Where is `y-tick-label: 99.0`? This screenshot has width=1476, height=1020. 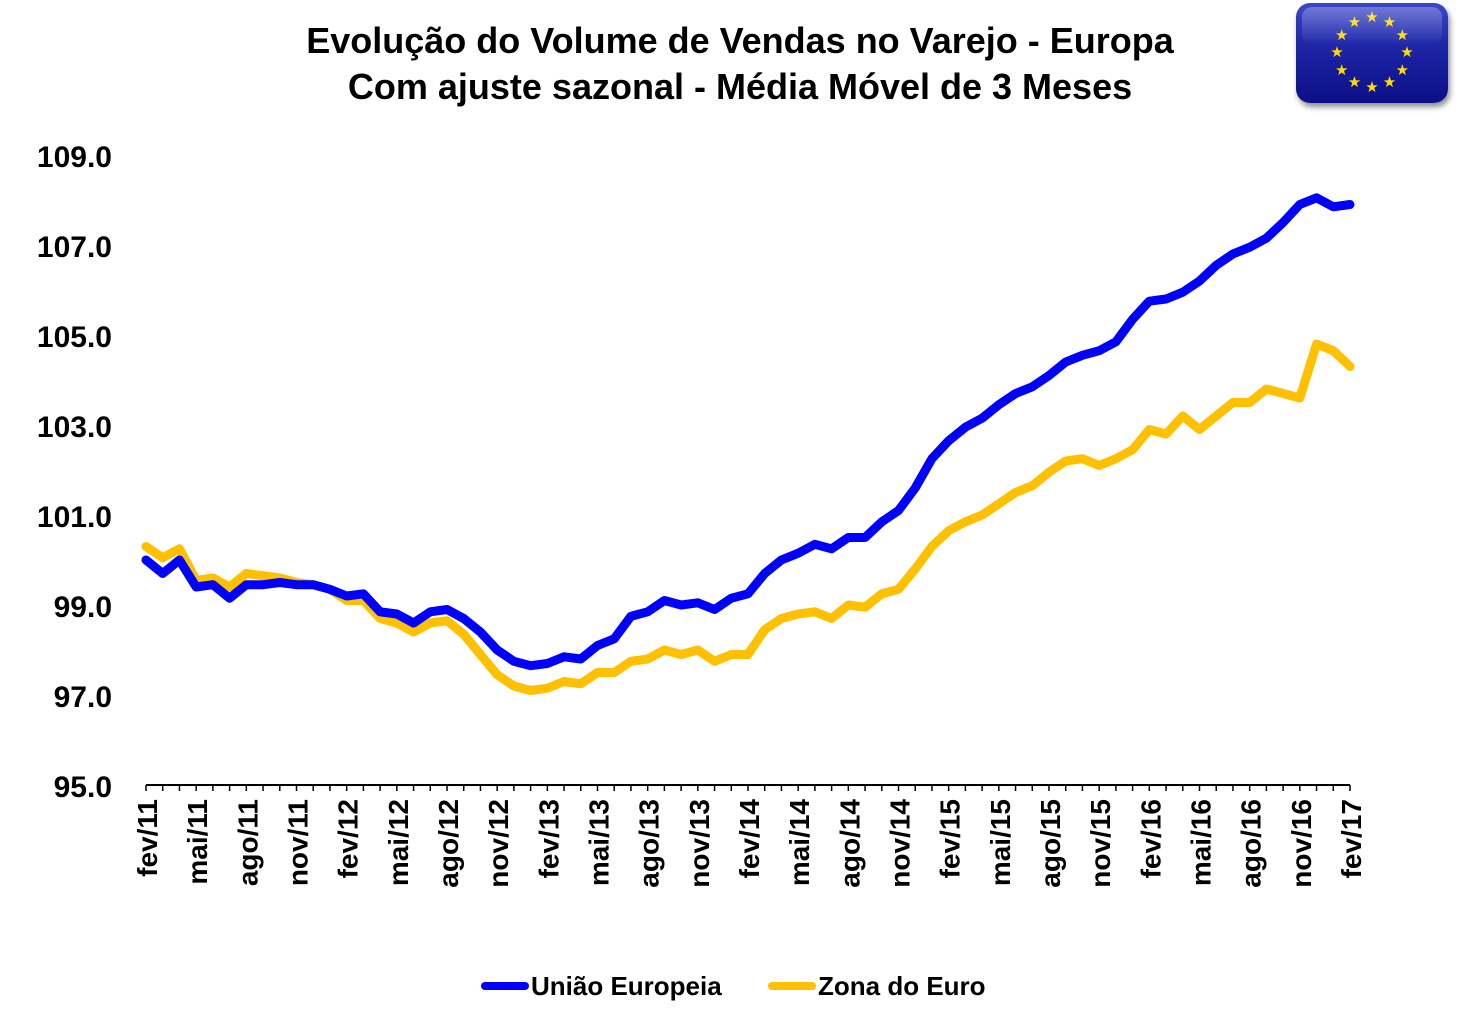
y-tick-label: 99.0 is located at coordinates (83, 607).